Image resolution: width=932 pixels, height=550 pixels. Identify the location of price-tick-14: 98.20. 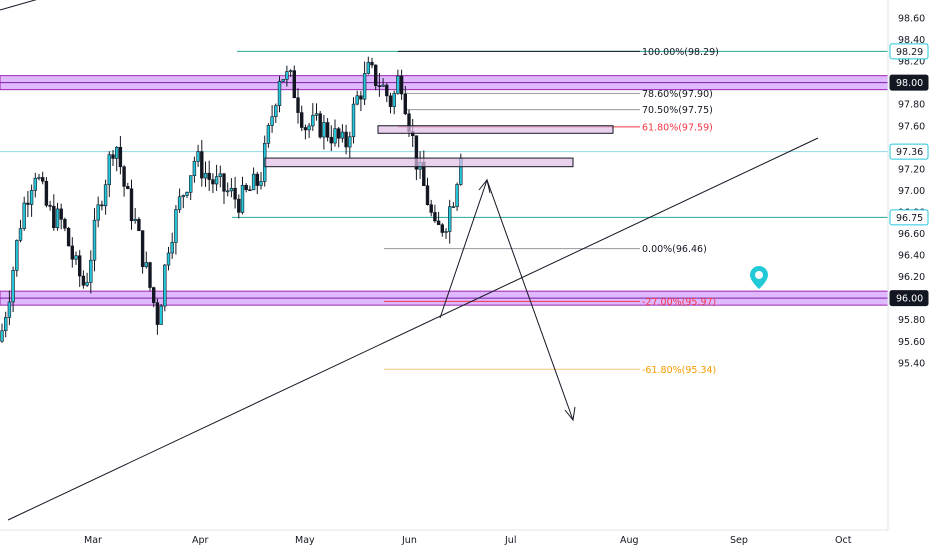
(911, 62).